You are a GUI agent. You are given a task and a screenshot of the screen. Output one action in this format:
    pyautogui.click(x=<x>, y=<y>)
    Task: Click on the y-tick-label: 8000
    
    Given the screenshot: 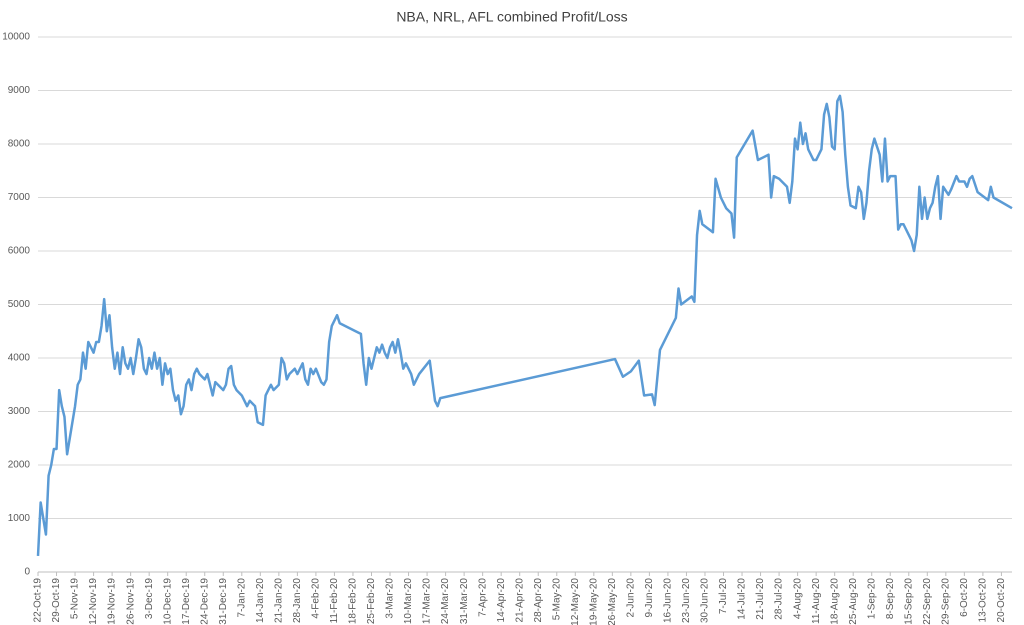 What is the action you would take?
    pyautogui.click(x=19, y=144)
    